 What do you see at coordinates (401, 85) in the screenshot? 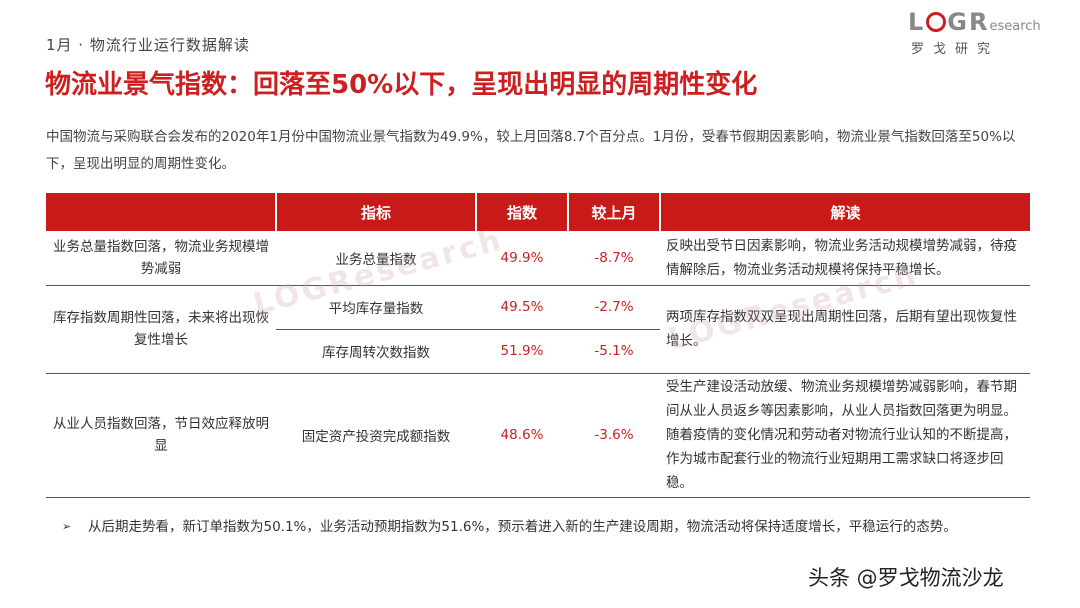
I see `page-title: 物流业景气指数：回落至50%以下，呈现出明显的周期性变化` at bounding box center [401, 85].